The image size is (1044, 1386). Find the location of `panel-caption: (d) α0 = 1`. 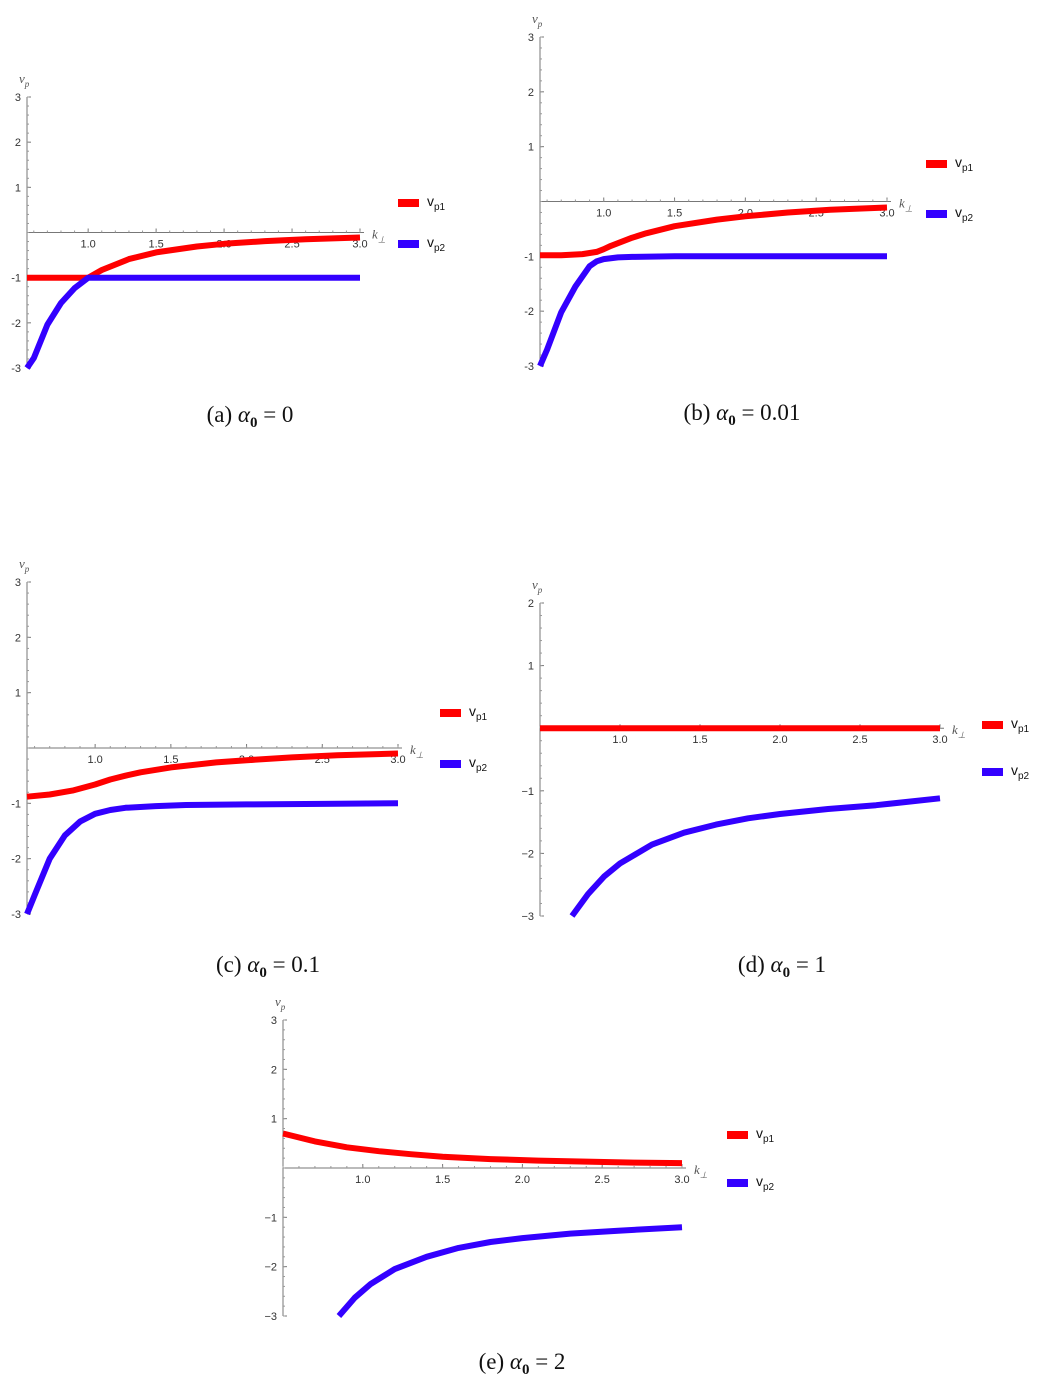

panel-caption: (d) α0 = 1 is located at coordinates (782, 966).